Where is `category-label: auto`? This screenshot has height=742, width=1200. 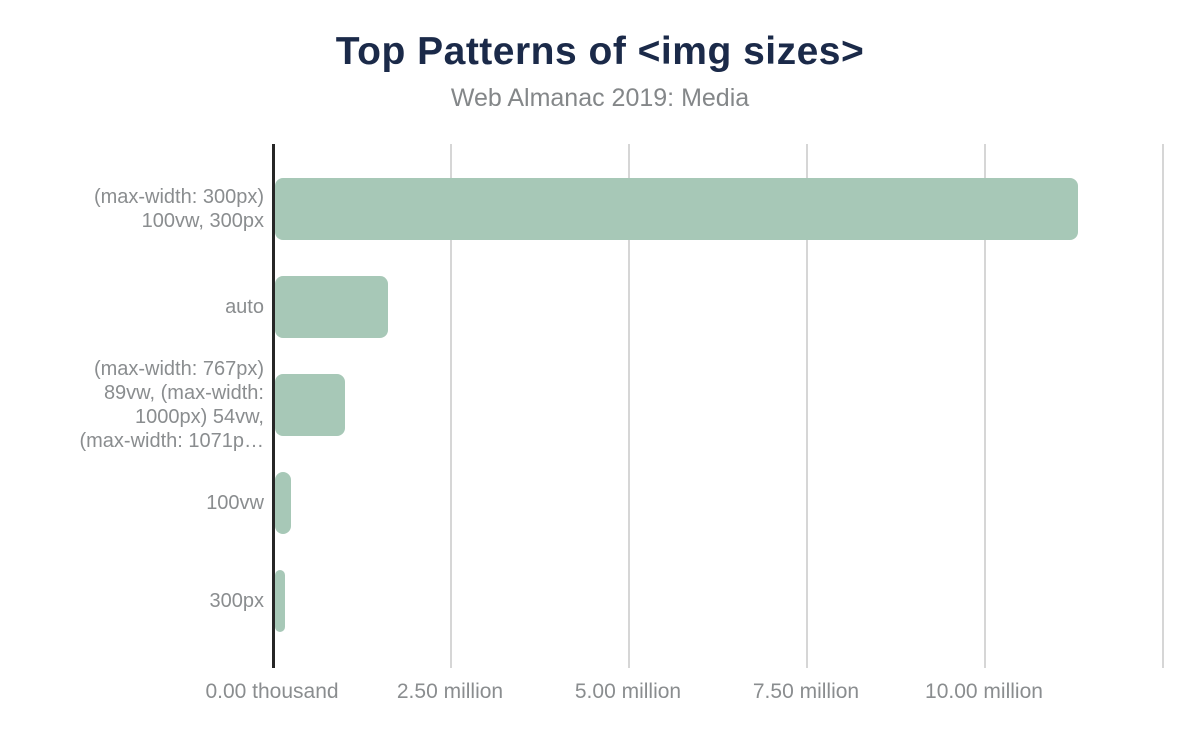
category-label: auto is located at coordinates (244, 307).